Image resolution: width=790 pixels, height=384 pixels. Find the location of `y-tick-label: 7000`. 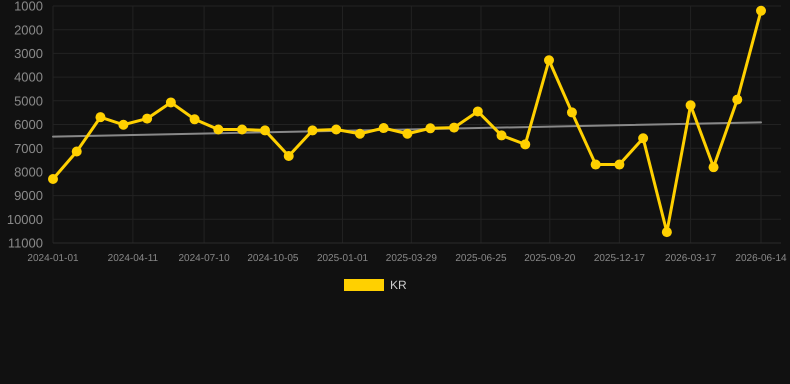

y-tick-label: 7000 is located at coordinates (28, 148).